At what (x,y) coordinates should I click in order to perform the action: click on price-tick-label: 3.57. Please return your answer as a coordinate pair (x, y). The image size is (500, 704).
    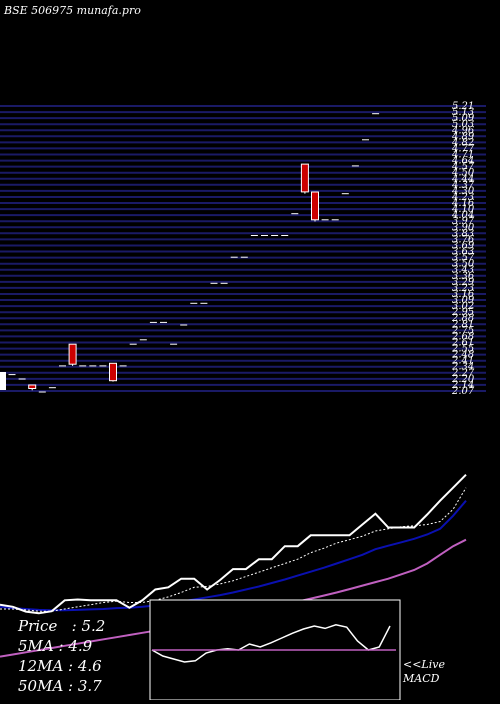
    Looking at the image, I should click on (463, 258).